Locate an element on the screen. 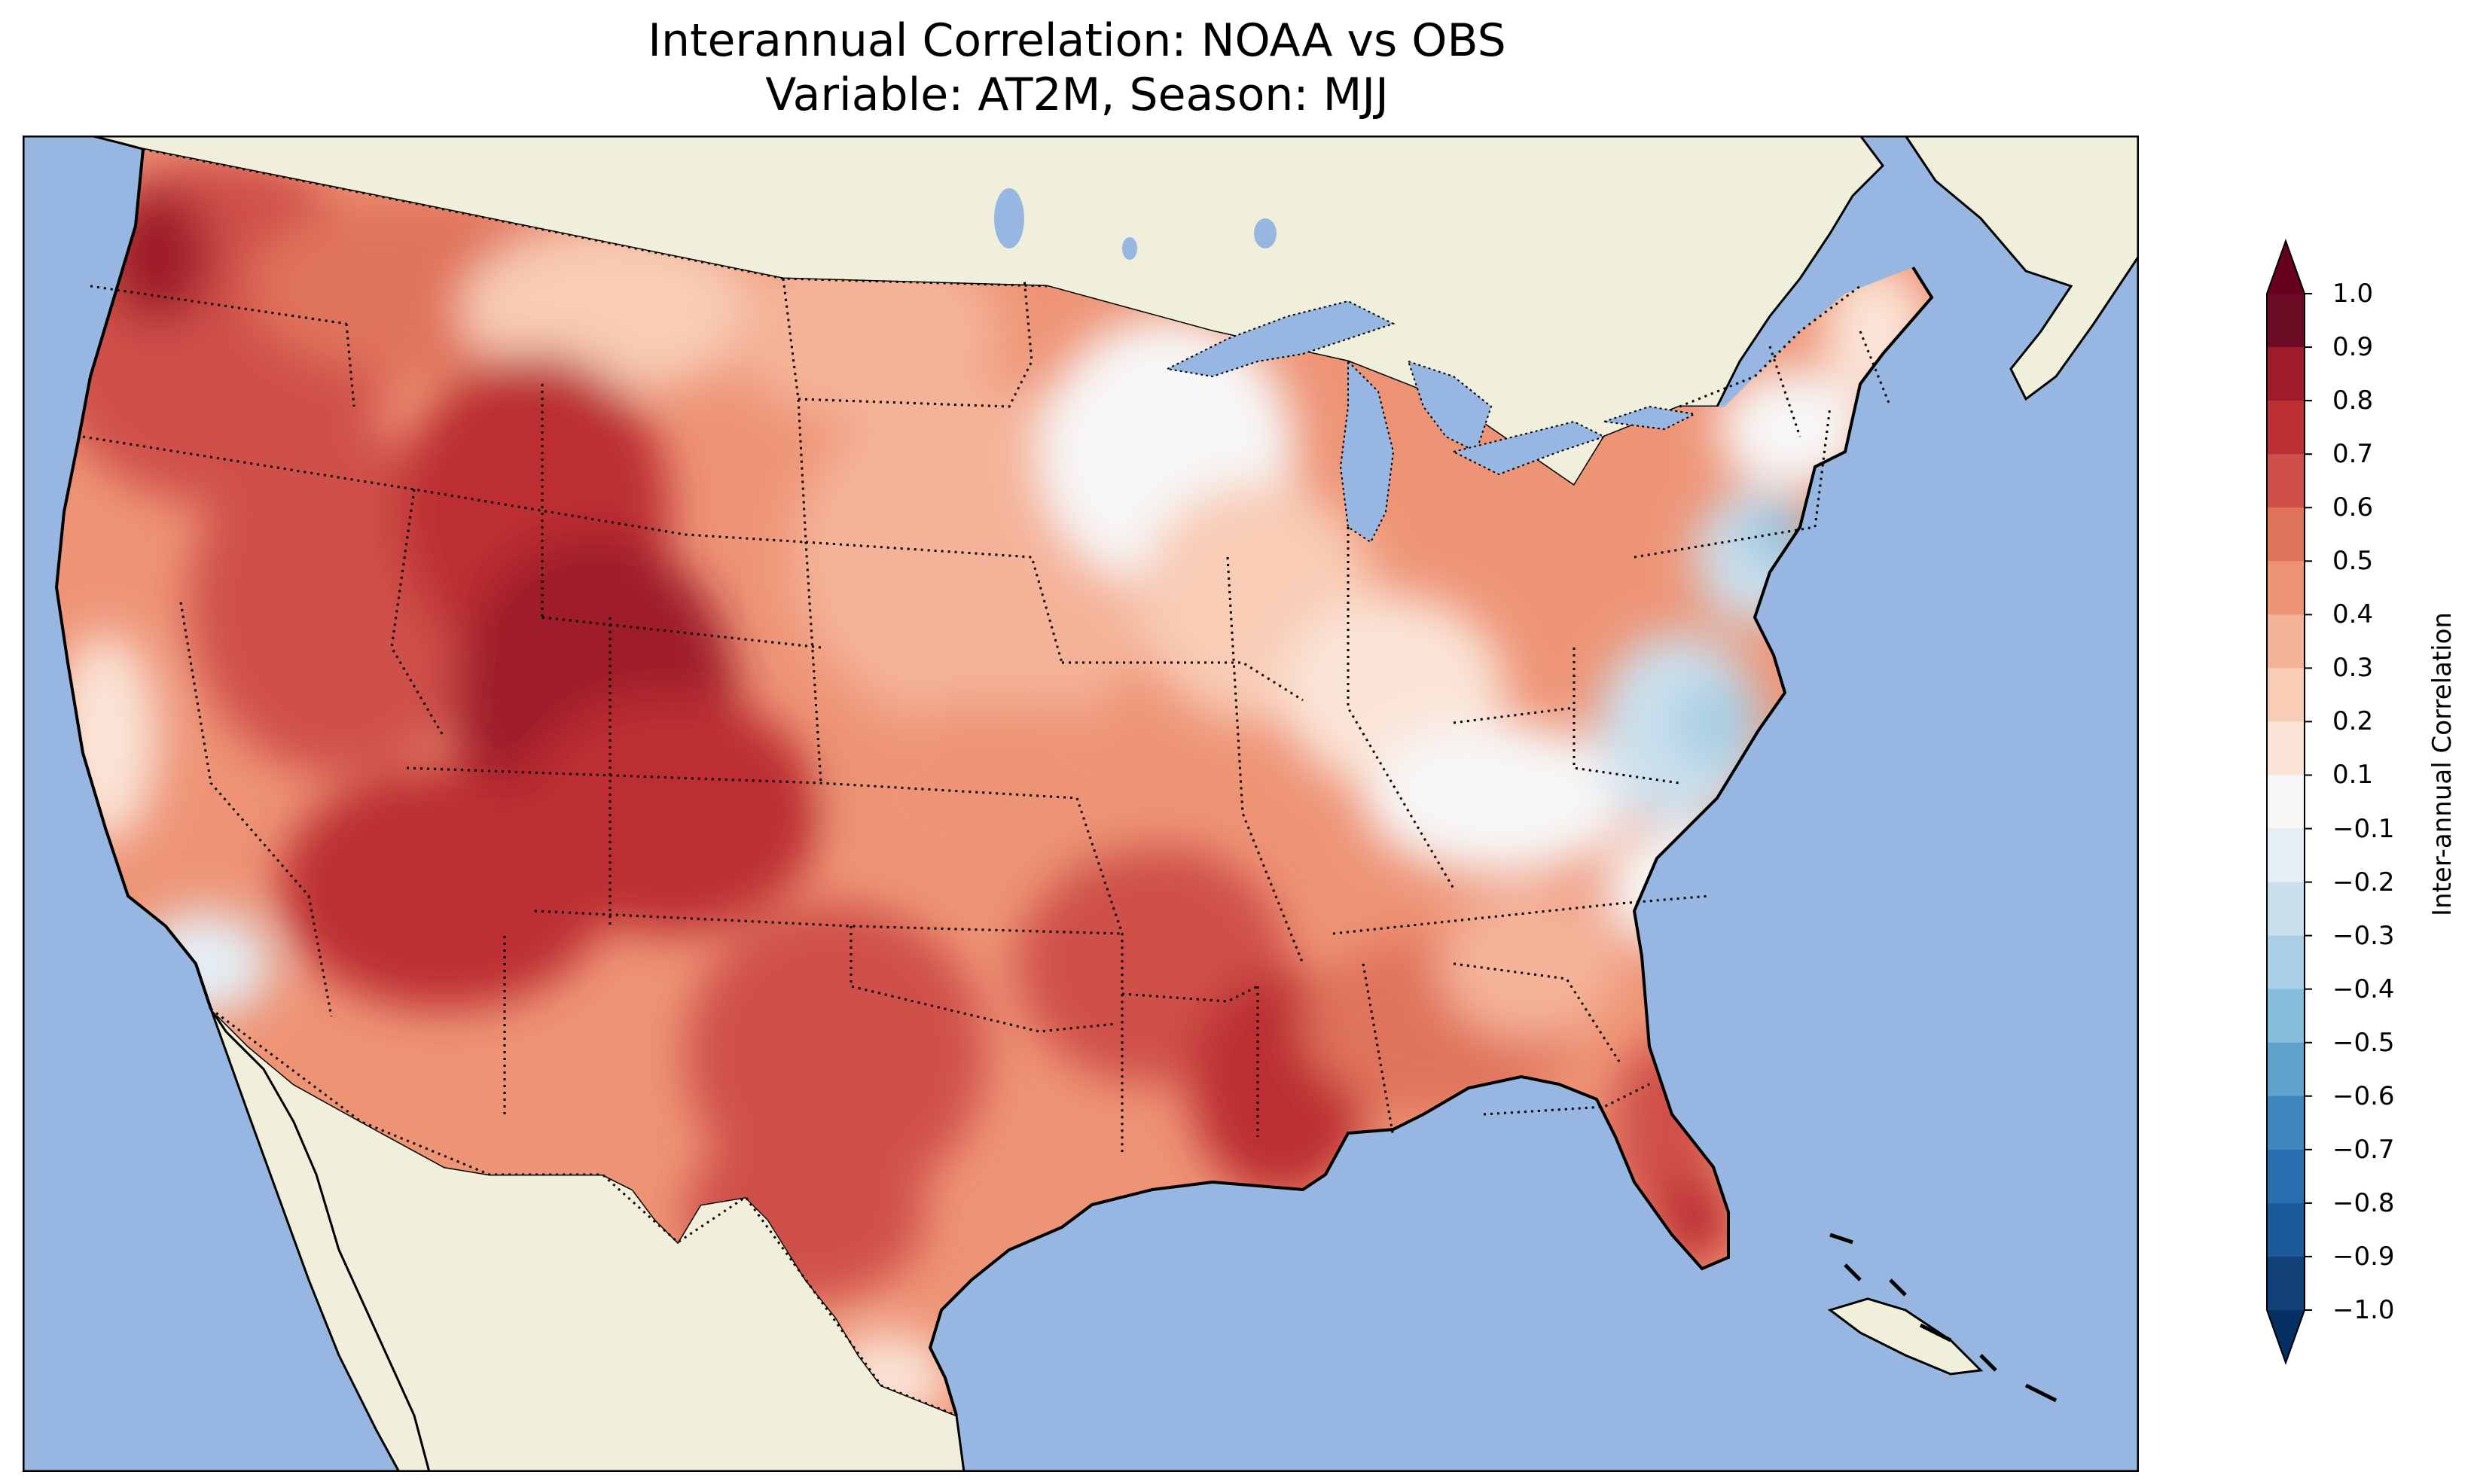 This screenshot has height=1484, width=2474. colorbar-tick-label: −0.7 is located at coordinates (2363, 1149).